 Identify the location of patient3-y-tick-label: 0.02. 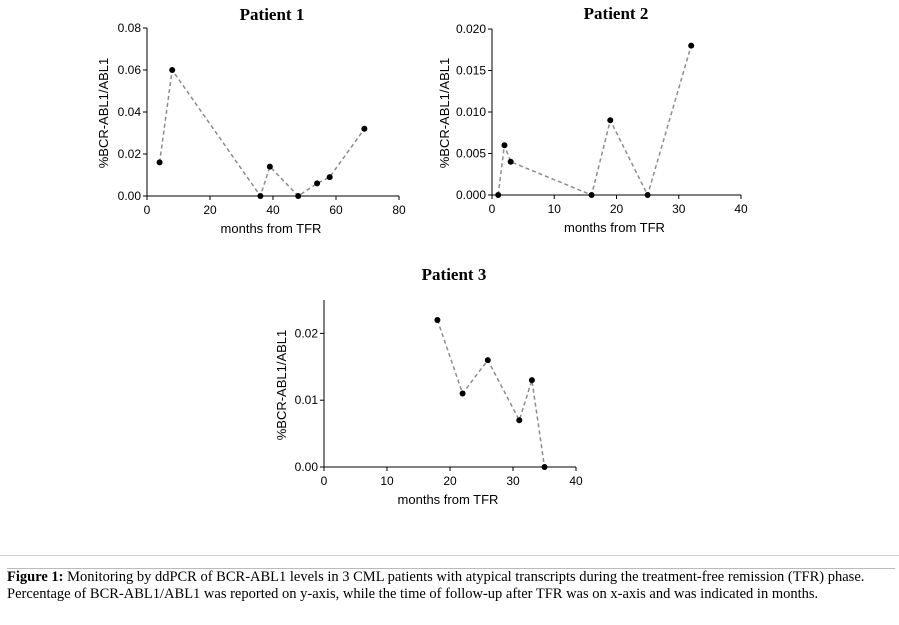
(307, 333).